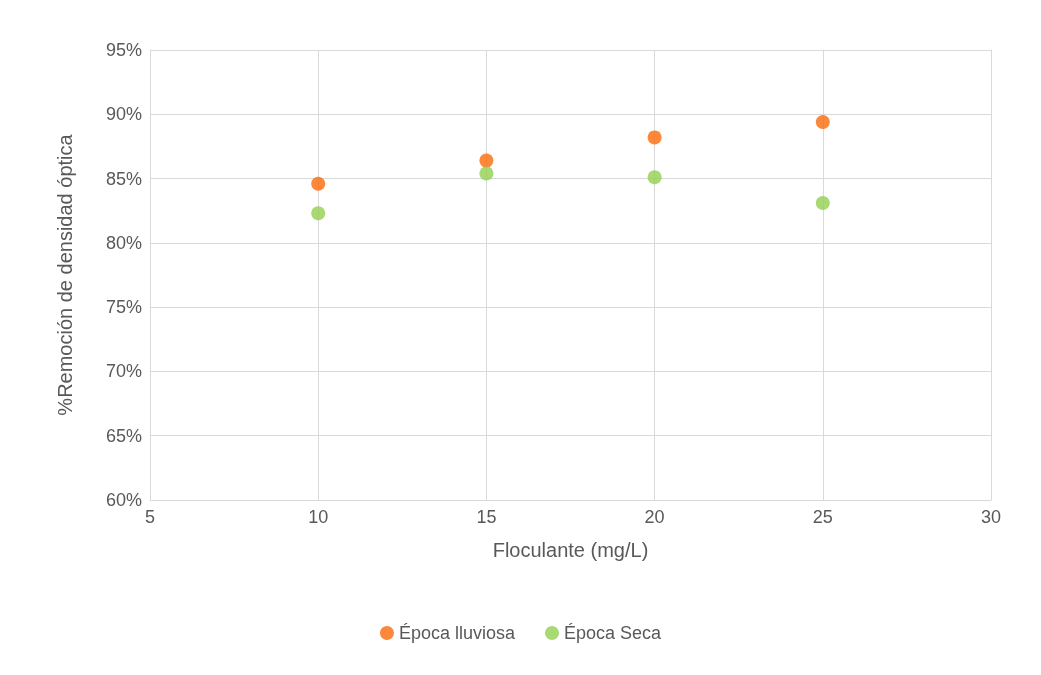 The width and height of the screenshot is (1041, 675). Describe the element at coordinates (123, 242) in the screenshot. I see `y-tick-label: 80%` at that location.